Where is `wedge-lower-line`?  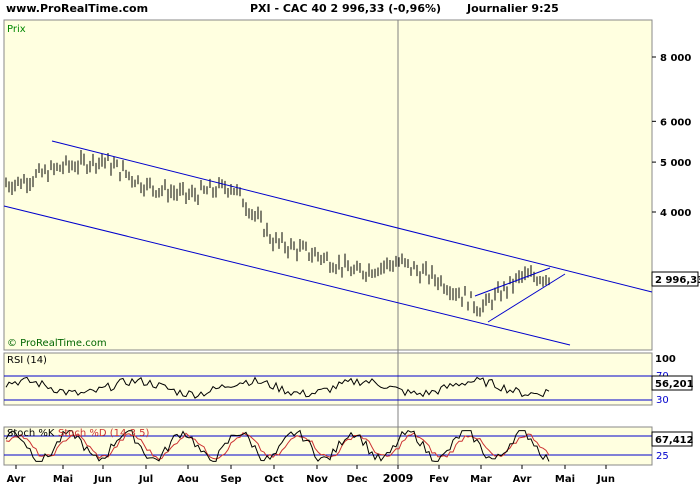 wedge-lower-line is located at coordinates (526, 298).